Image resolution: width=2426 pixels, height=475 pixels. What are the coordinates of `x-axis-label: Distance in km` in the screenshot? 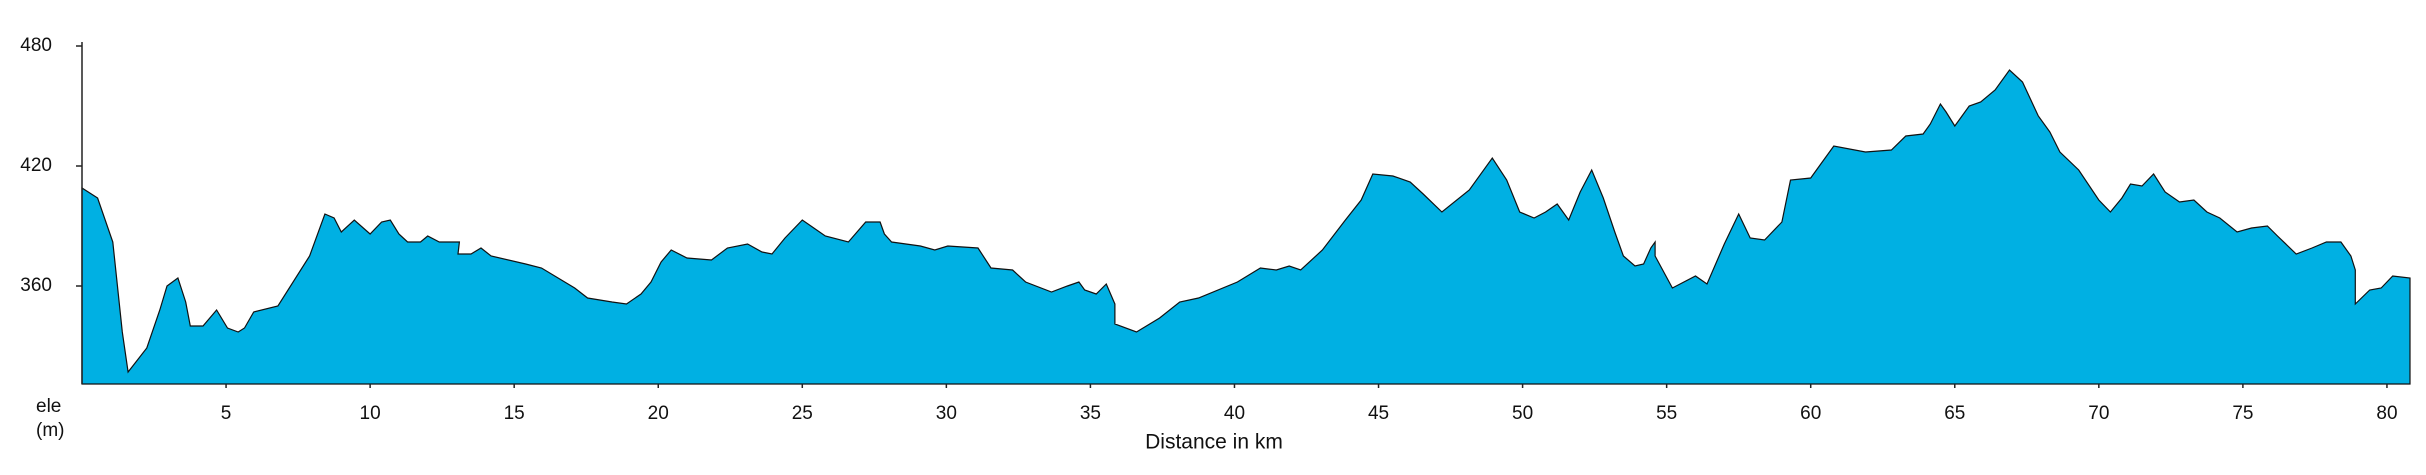 It's located at (1214, 442).